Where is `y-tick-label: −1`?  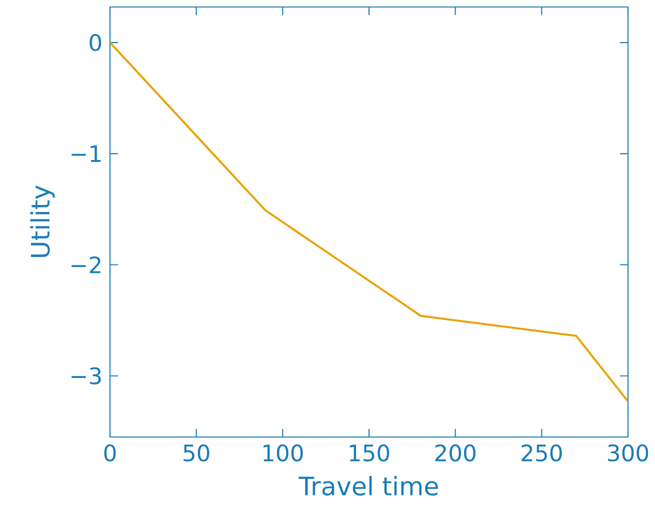
y-tick-label: −1 is located at coordinates (86, 153).